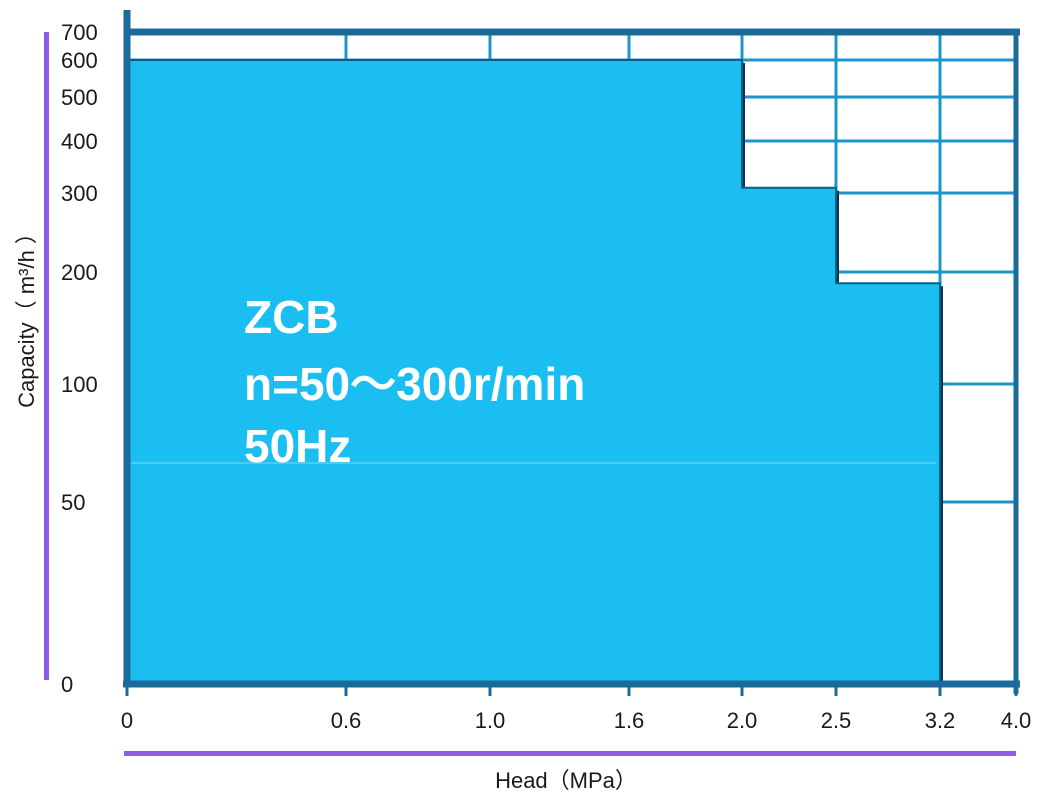 Image resolution: width=1038 pixels, height=793 pixels. Describe the element at coordinates (79, 384) in the screenshot. I see `y-tick-label-100: 100` at that location.